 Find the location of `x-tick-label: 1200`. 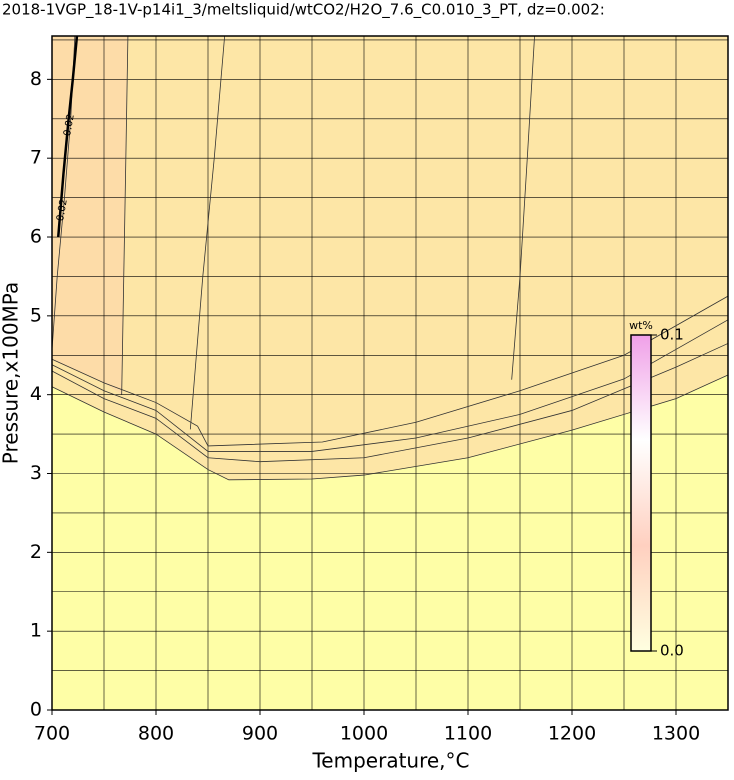

x-tick-label: 1200 is located at coordinates (572, 734).